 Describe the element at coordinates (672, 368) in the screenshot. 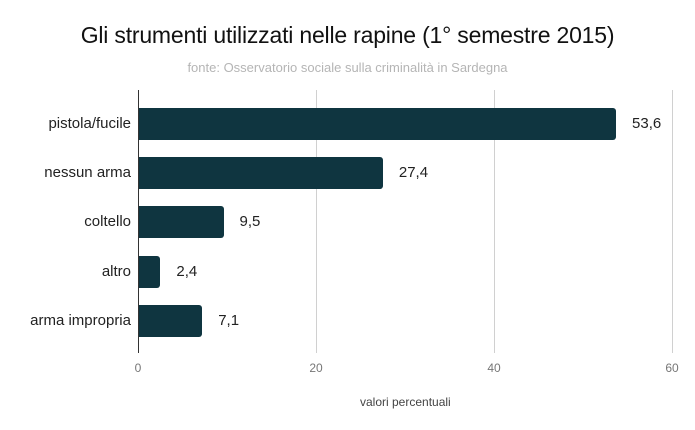

I see `x-tick-label: 60` at that location.